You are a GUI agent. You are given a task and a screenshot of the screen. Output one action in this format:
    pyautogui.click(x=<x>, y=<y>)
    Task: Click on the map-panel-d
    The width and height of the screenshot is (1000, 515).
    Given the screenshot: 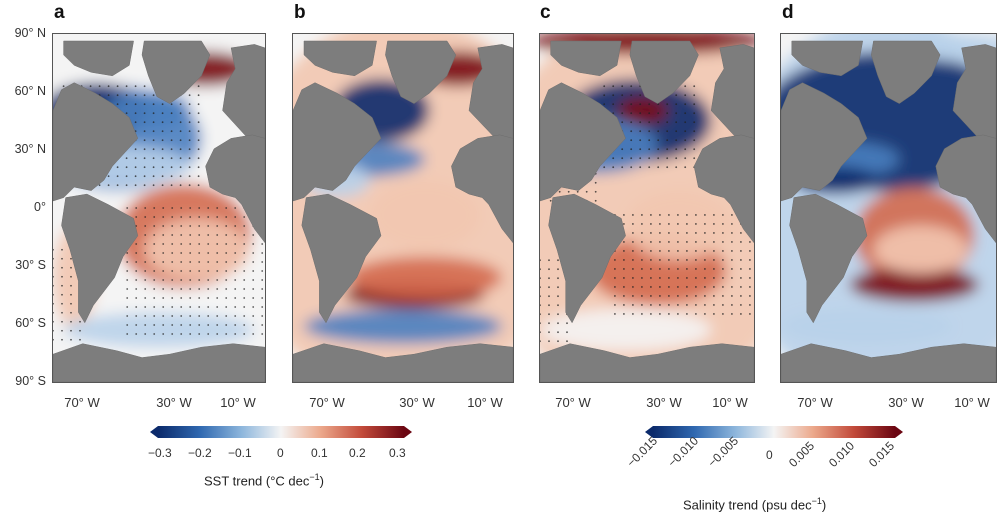 What is the action you would take?
    pyautogui.click(x=888, y=208)
    